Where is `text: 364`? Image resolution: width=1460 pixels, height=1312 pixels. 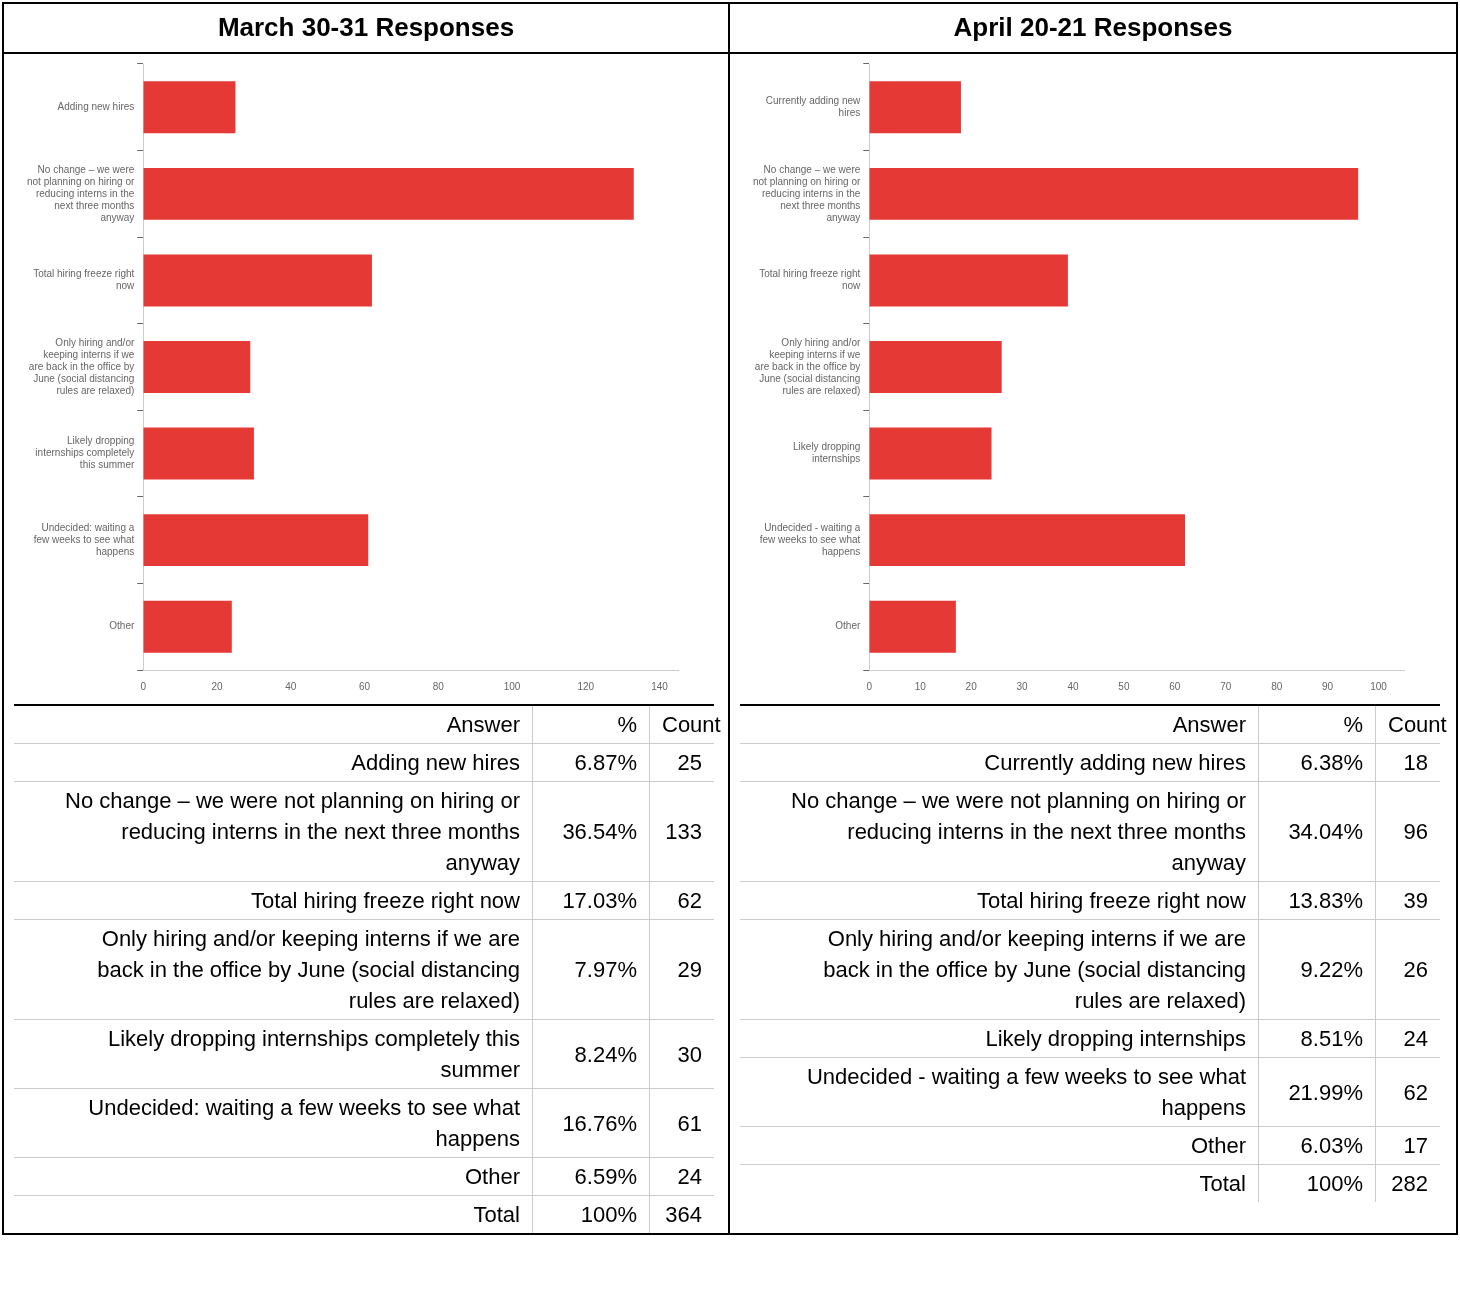 text: 364 is located at coordinates (683, 1215).